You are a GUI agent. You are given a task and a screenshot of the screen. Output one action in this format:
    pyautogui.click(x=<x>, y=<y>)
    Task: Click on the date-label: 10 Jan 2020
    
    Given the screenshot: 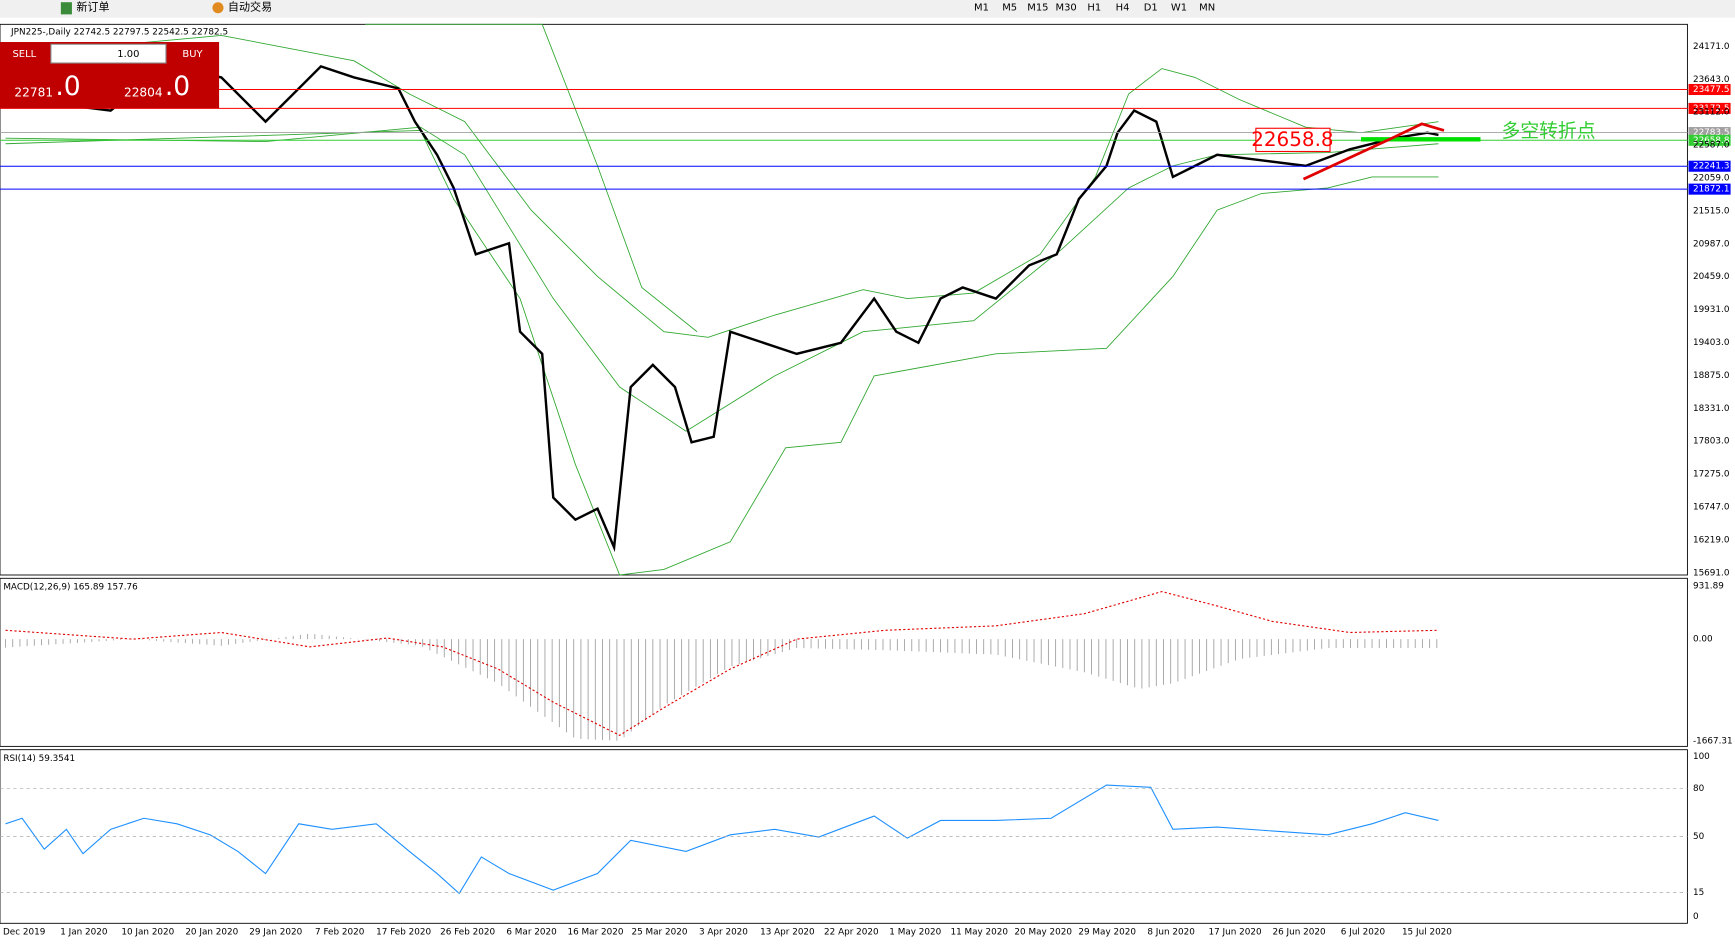 What is the action you would take?
    pyautogui.click(x=147, y=933)
    